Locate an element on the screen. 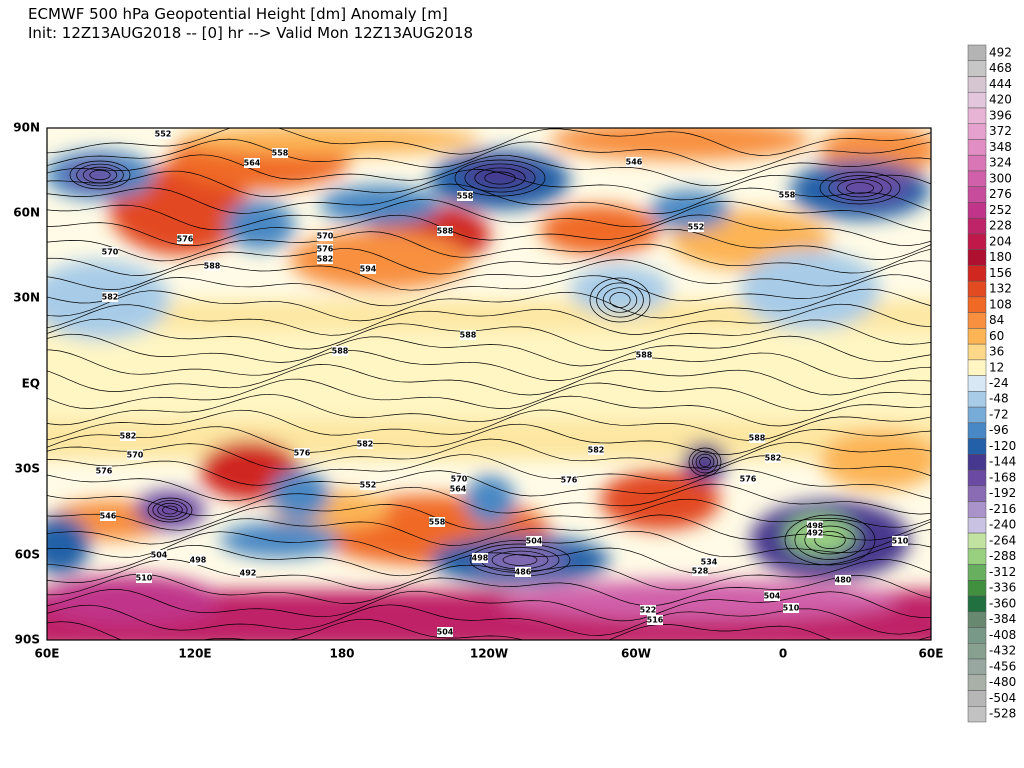 The width and height of the screenshot is (1024, 768). colorbar-label: 420 is located at coordinates (1000, 100).